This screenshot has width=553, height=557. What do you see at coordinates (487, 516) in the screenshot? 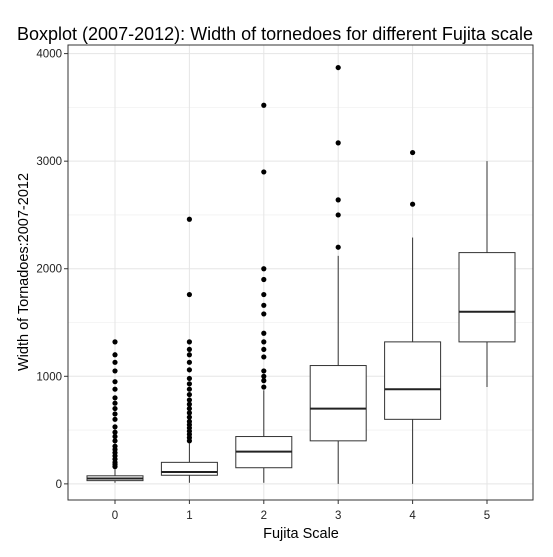
I see `x-tick-label: 5` at bounding box center [487, 516].